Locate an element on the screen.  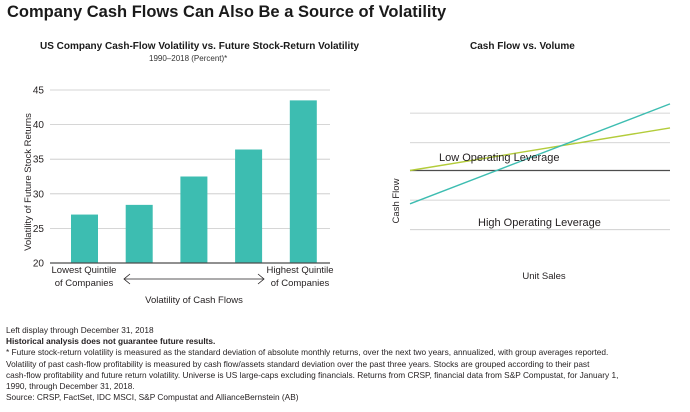
high-operating-leverage-line is located at coordinates (540, 154).